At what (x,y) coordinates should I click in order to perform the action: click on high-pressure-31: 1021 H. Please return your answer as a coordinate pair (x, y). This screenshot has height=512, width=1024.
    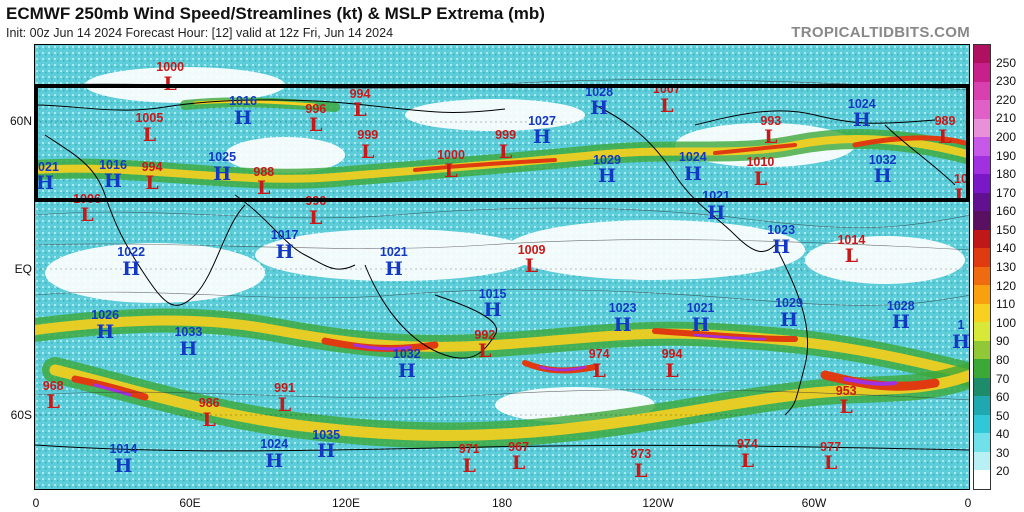
    Looking at the image, I should click on (394, 262).